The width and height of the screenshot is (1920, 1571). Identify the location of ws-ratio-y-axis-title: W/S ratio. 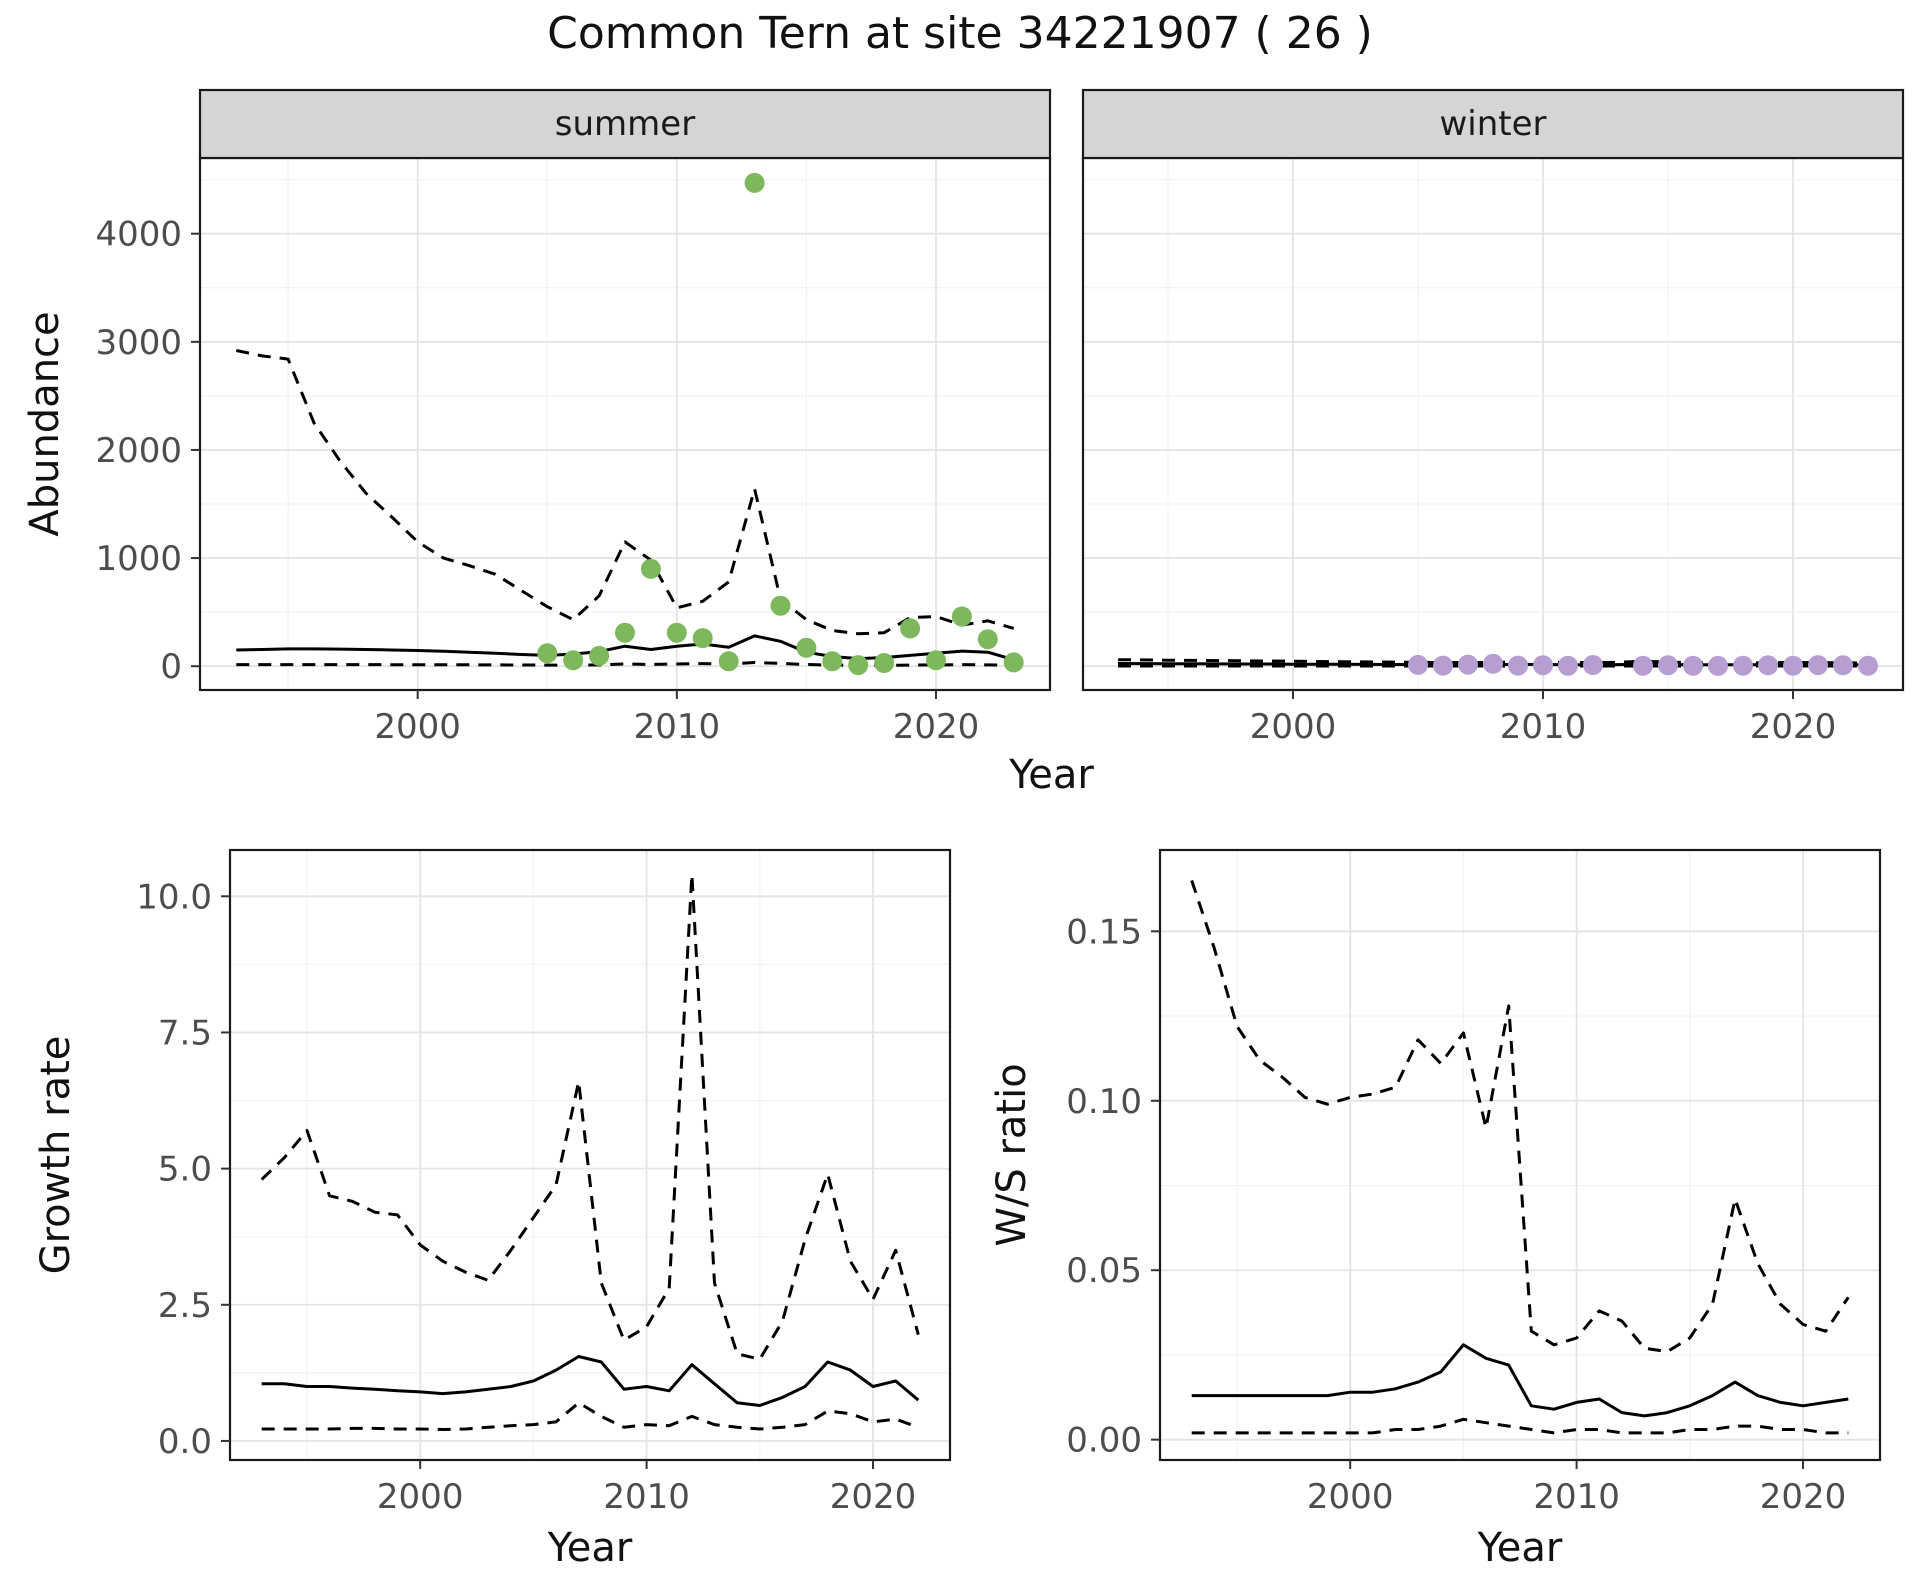
(1012, 1155).